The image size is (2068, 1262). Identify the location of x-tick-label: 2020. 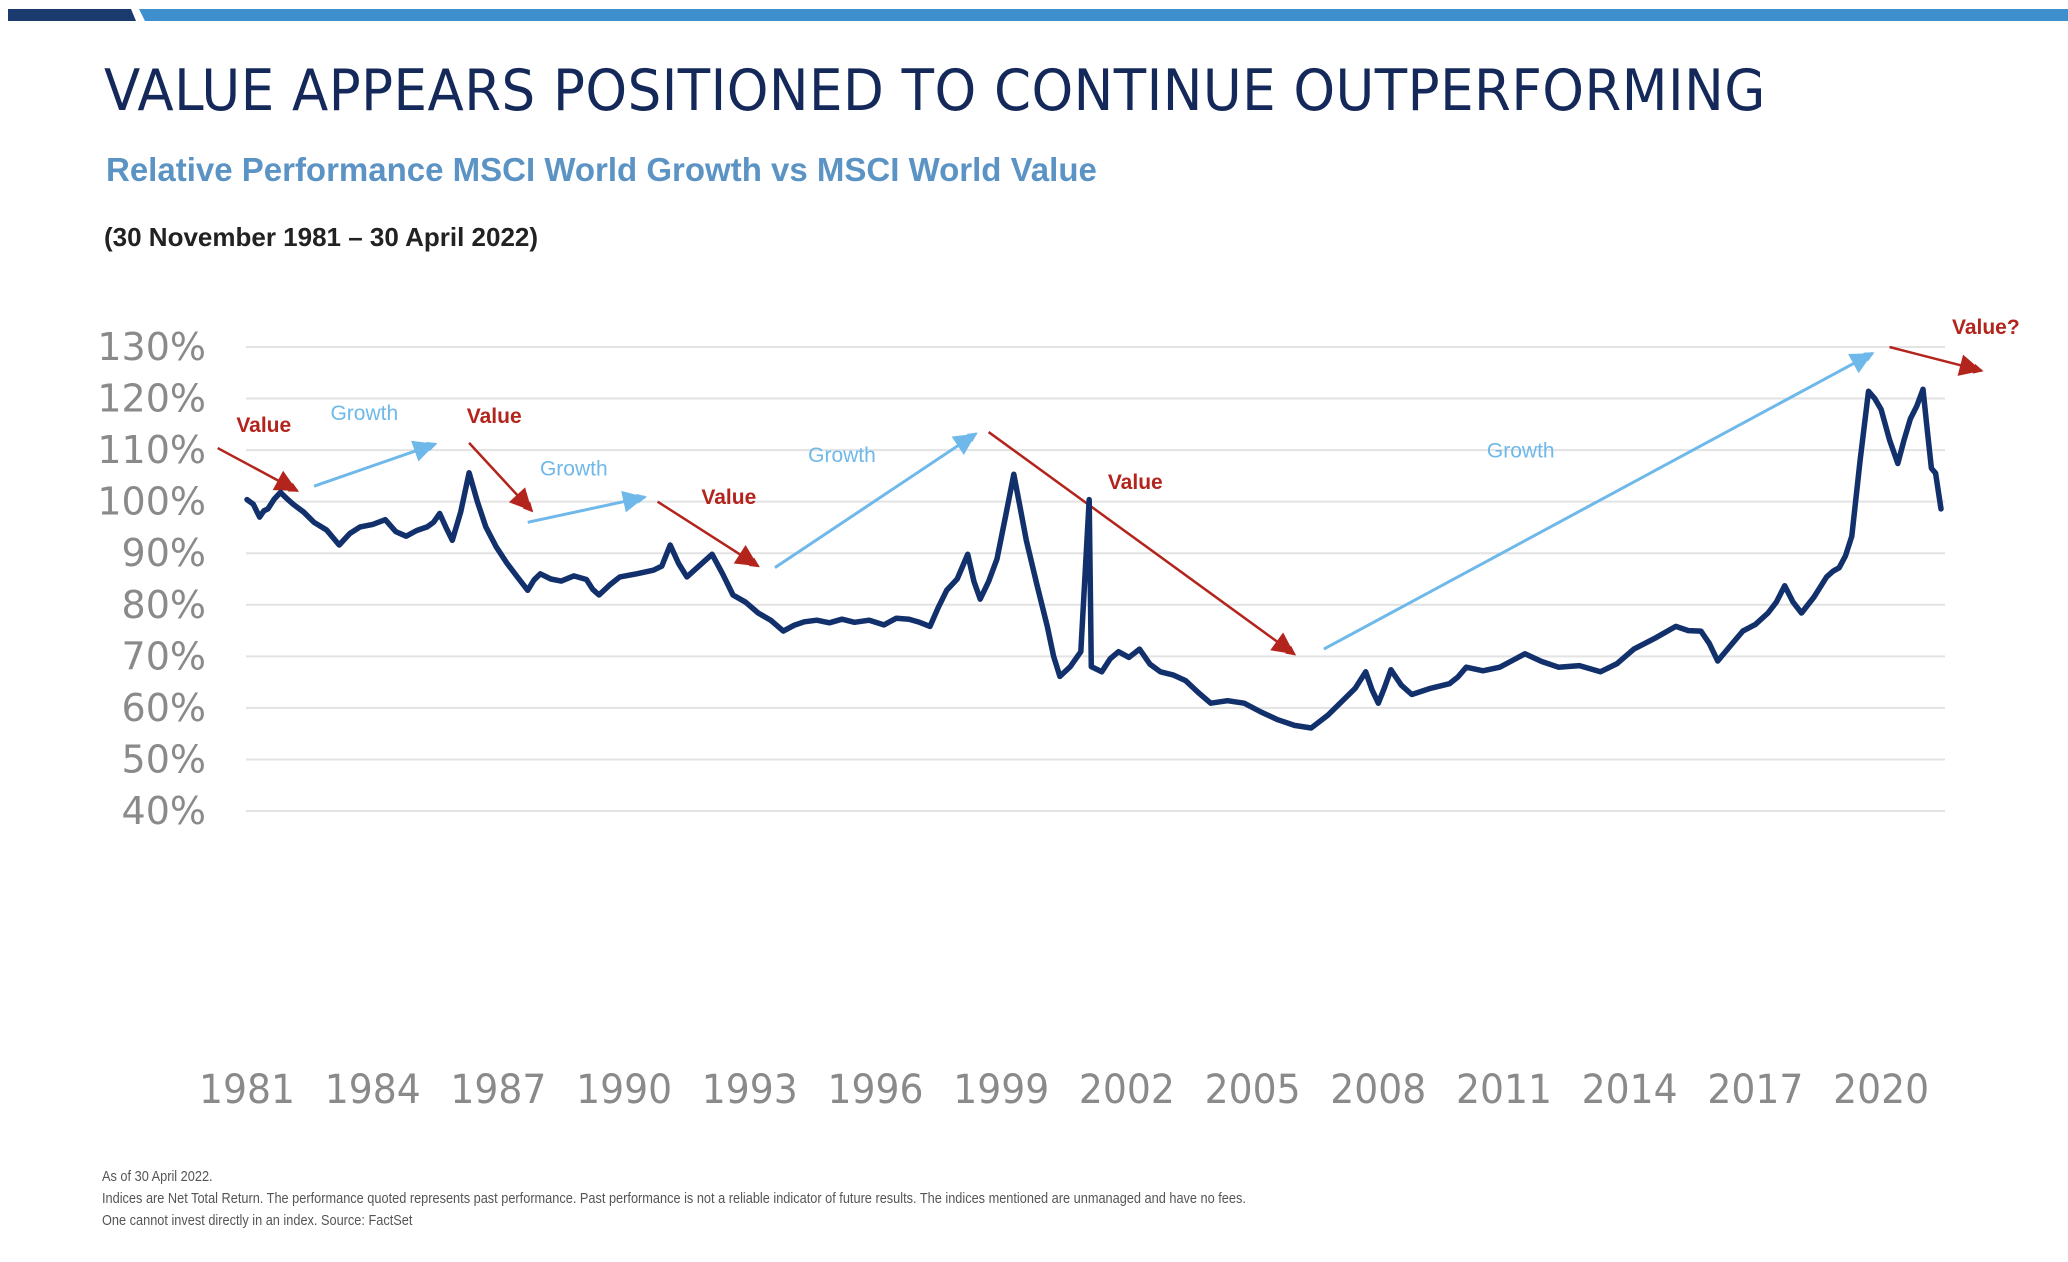
(1881, 1090).